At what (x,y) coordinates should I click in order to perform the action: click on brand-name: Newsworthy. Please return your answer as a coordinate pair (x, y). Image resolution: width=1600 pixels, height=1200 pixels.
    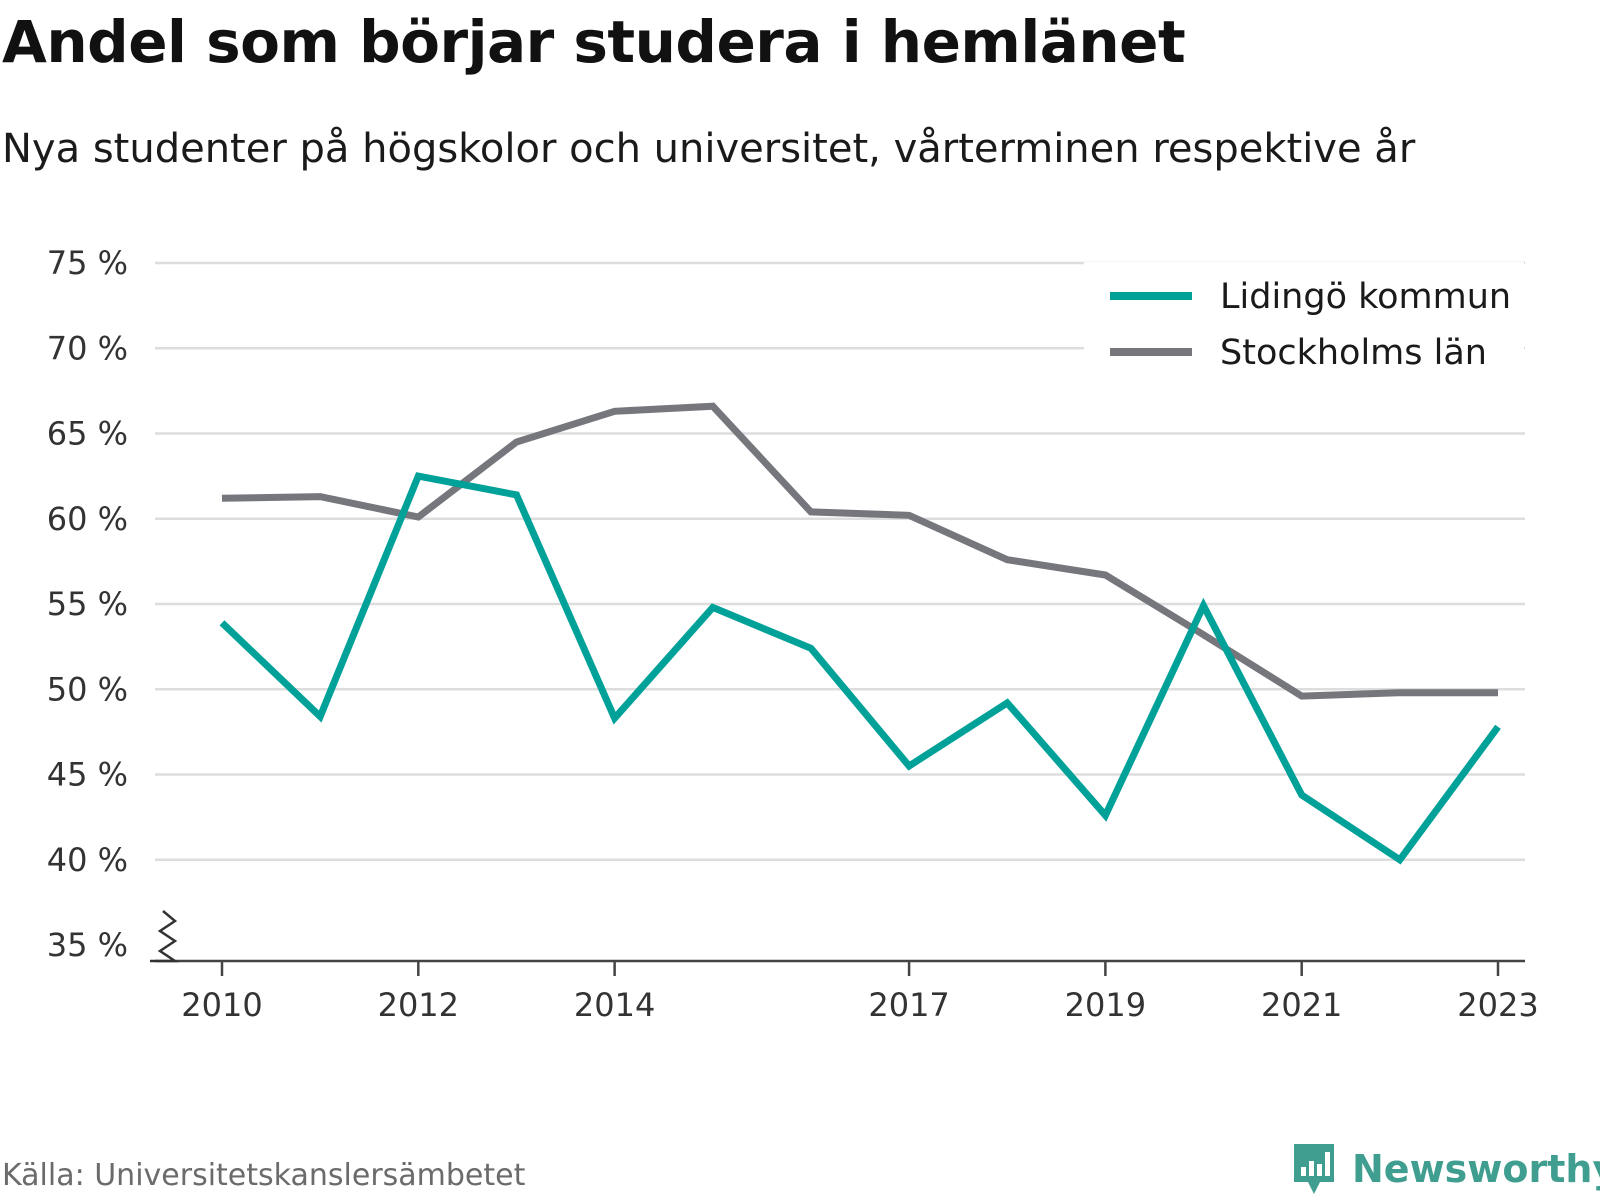
    Looking at the image, I should click on (1476, 1169).